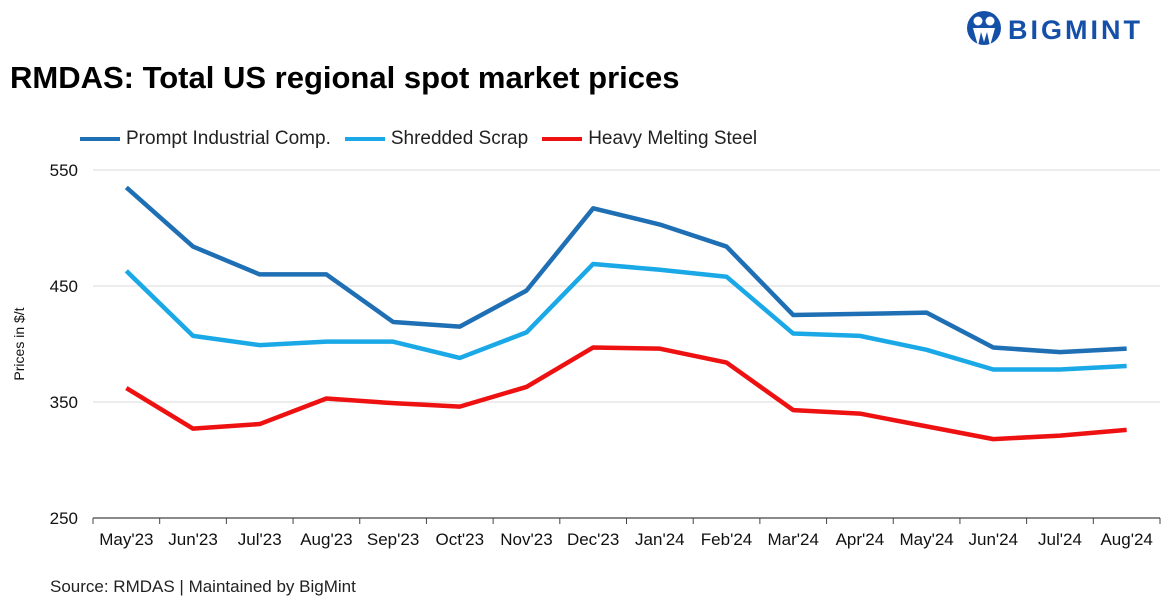 This screenshot has height=612, width=1173. I want to click on x-tick-label: Aug'23, so click(326, 539).